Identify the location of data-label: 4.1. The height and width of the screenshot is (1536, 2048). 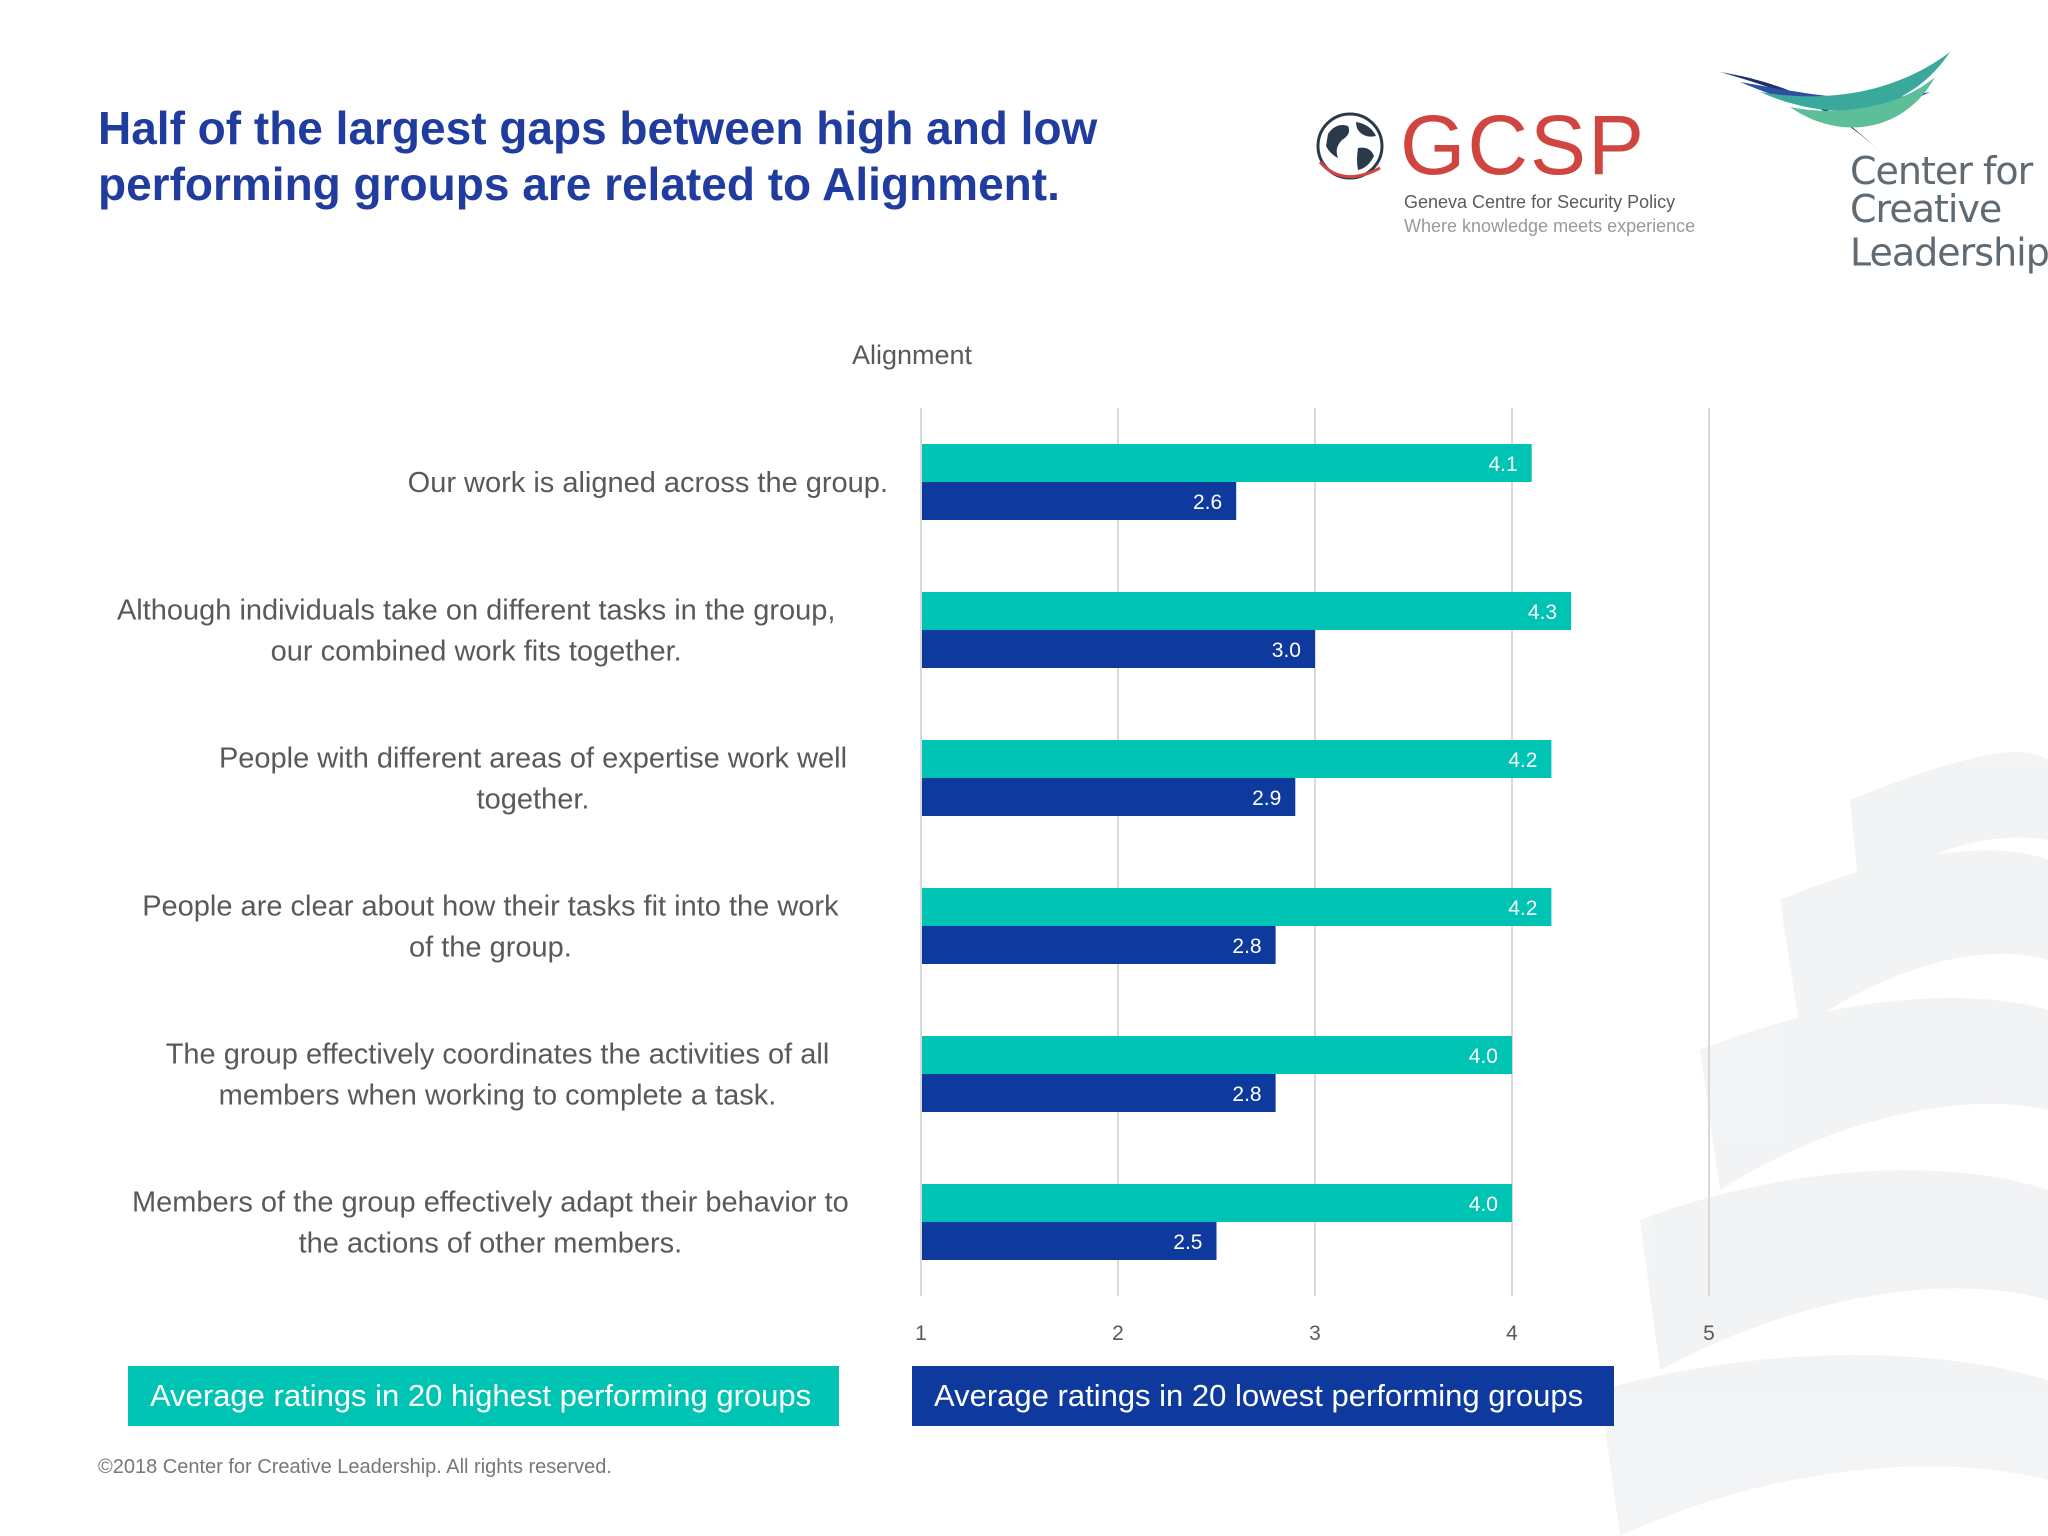
(1502, 464).